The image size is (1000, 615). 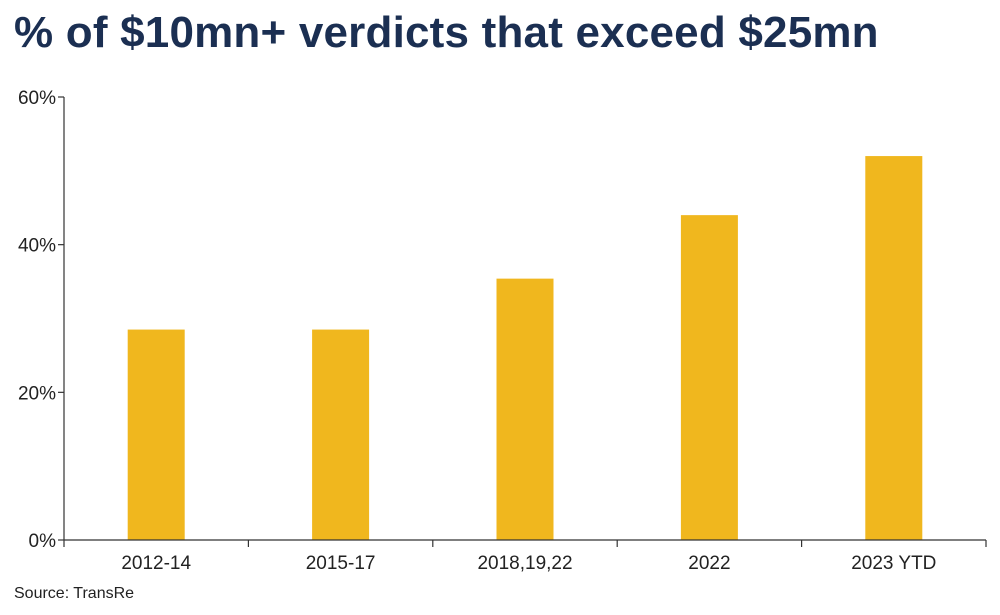 What do you see at coordinates (446, 32) in the screenshot?
I see `chart-title: % of $10mn+ verdicts that exceed $25mn` at bounding box center [446, 32].